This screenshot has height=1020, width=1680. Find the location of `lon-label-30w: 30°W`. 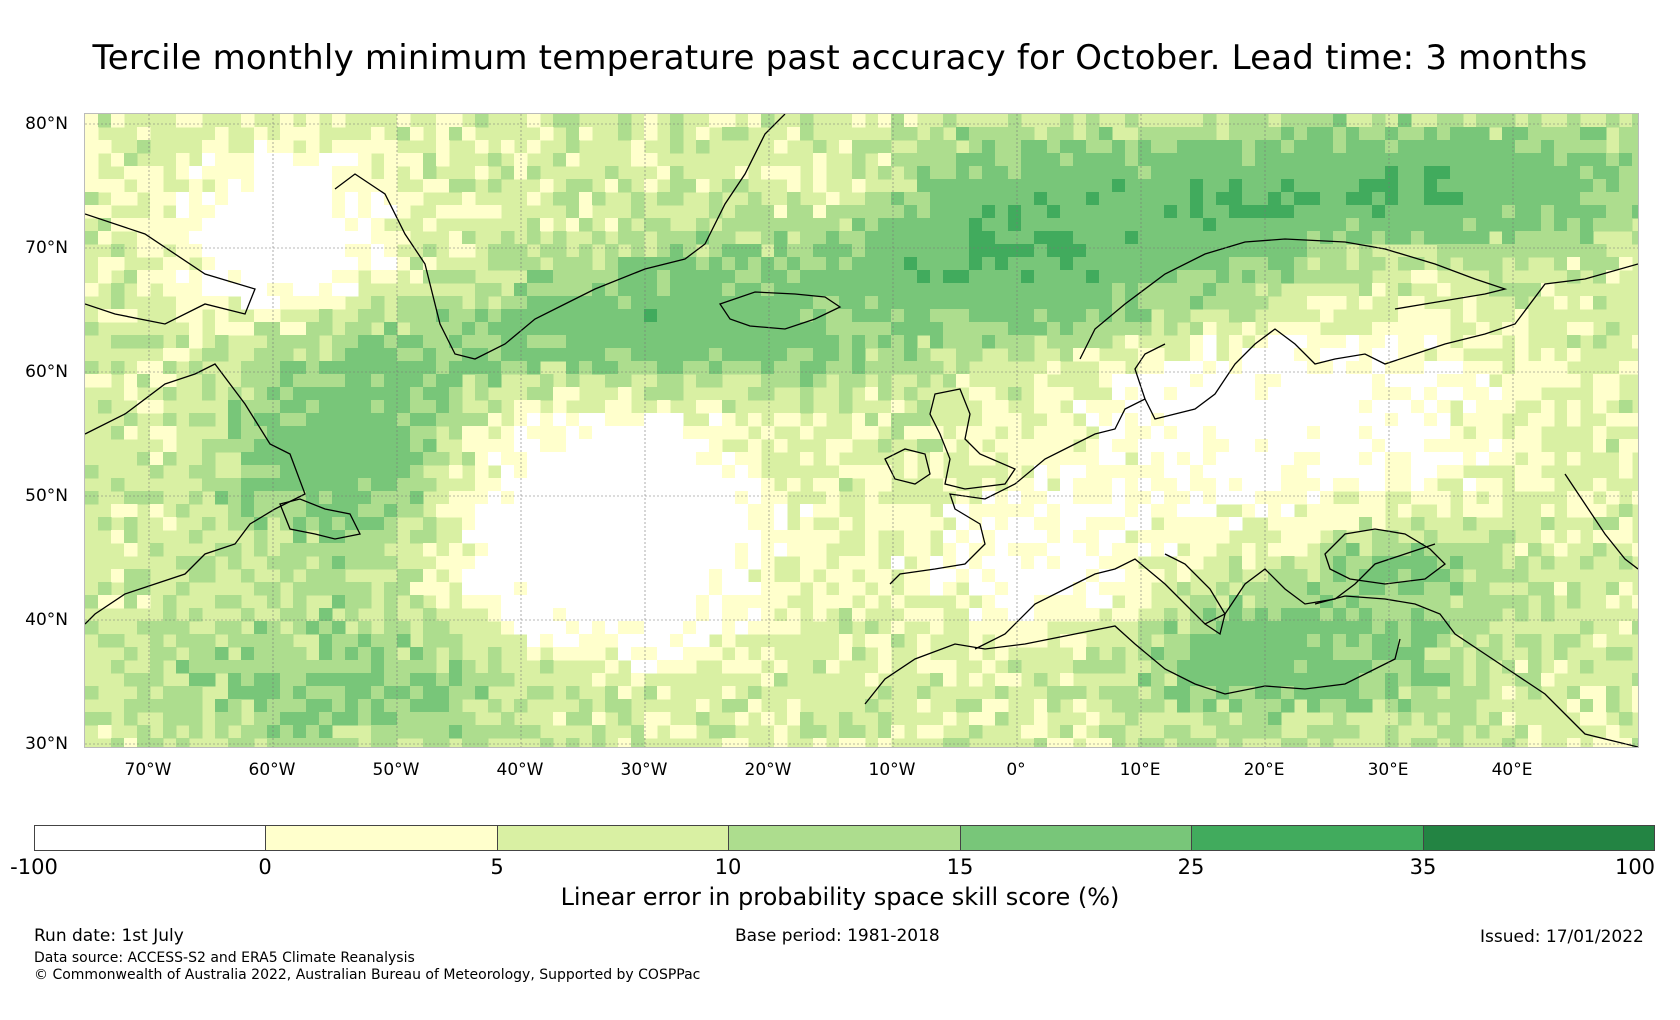

lon-label-30w: 30°W is located at coordinates (644, 770).